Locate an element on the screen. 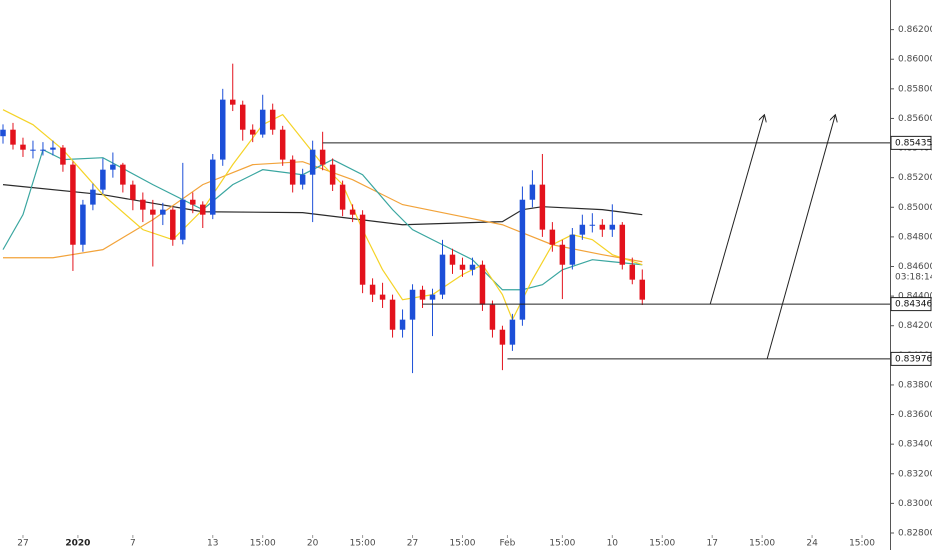 Image resolution: width=932 pixels, height=550 pixels. y-tick-label: 0.84400 is located at coordinates (915, 297).